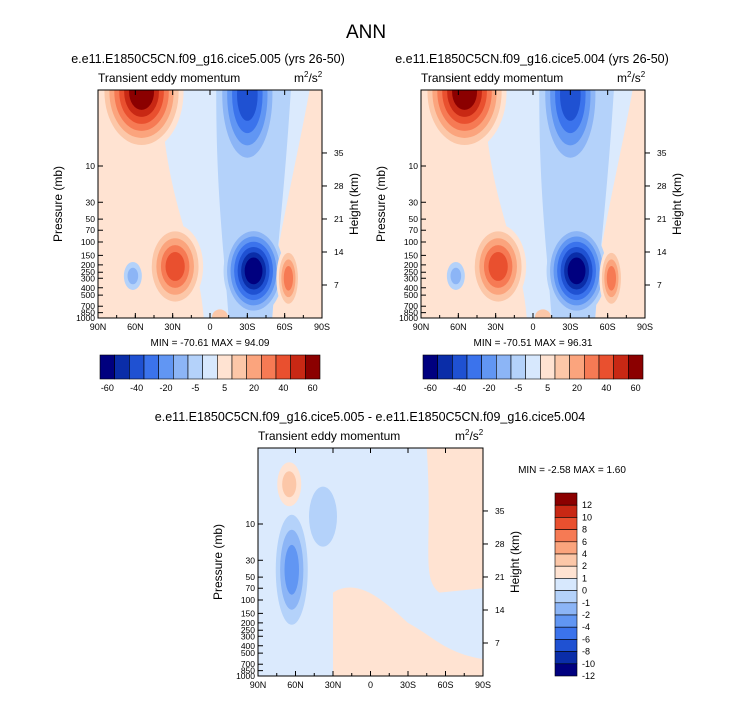  Describe the element at coordinates (584, 578) in the screenshot. I see `colorbar-label: 1` at that location.